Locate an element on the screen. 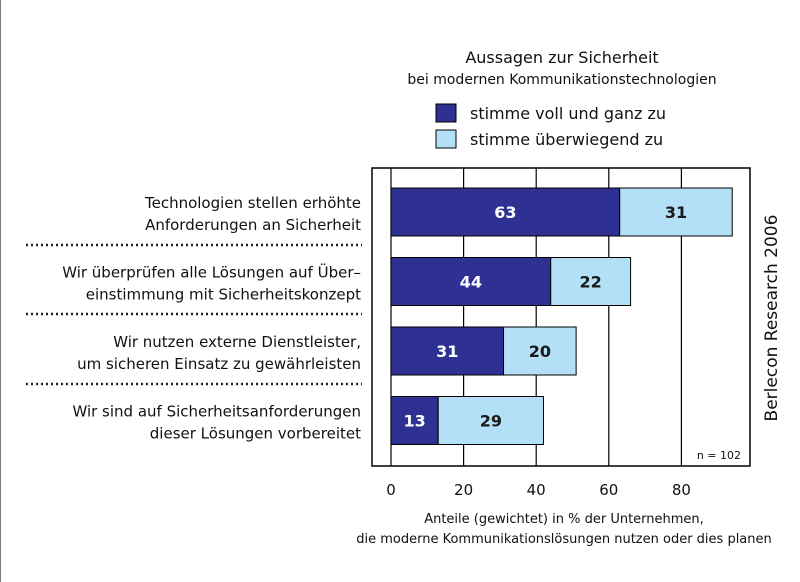 Image resolution: width=800 pixels, height=582 pixels. category-label: Wir nutzen externe Dienstleister, is located at coordinates (237, 342).